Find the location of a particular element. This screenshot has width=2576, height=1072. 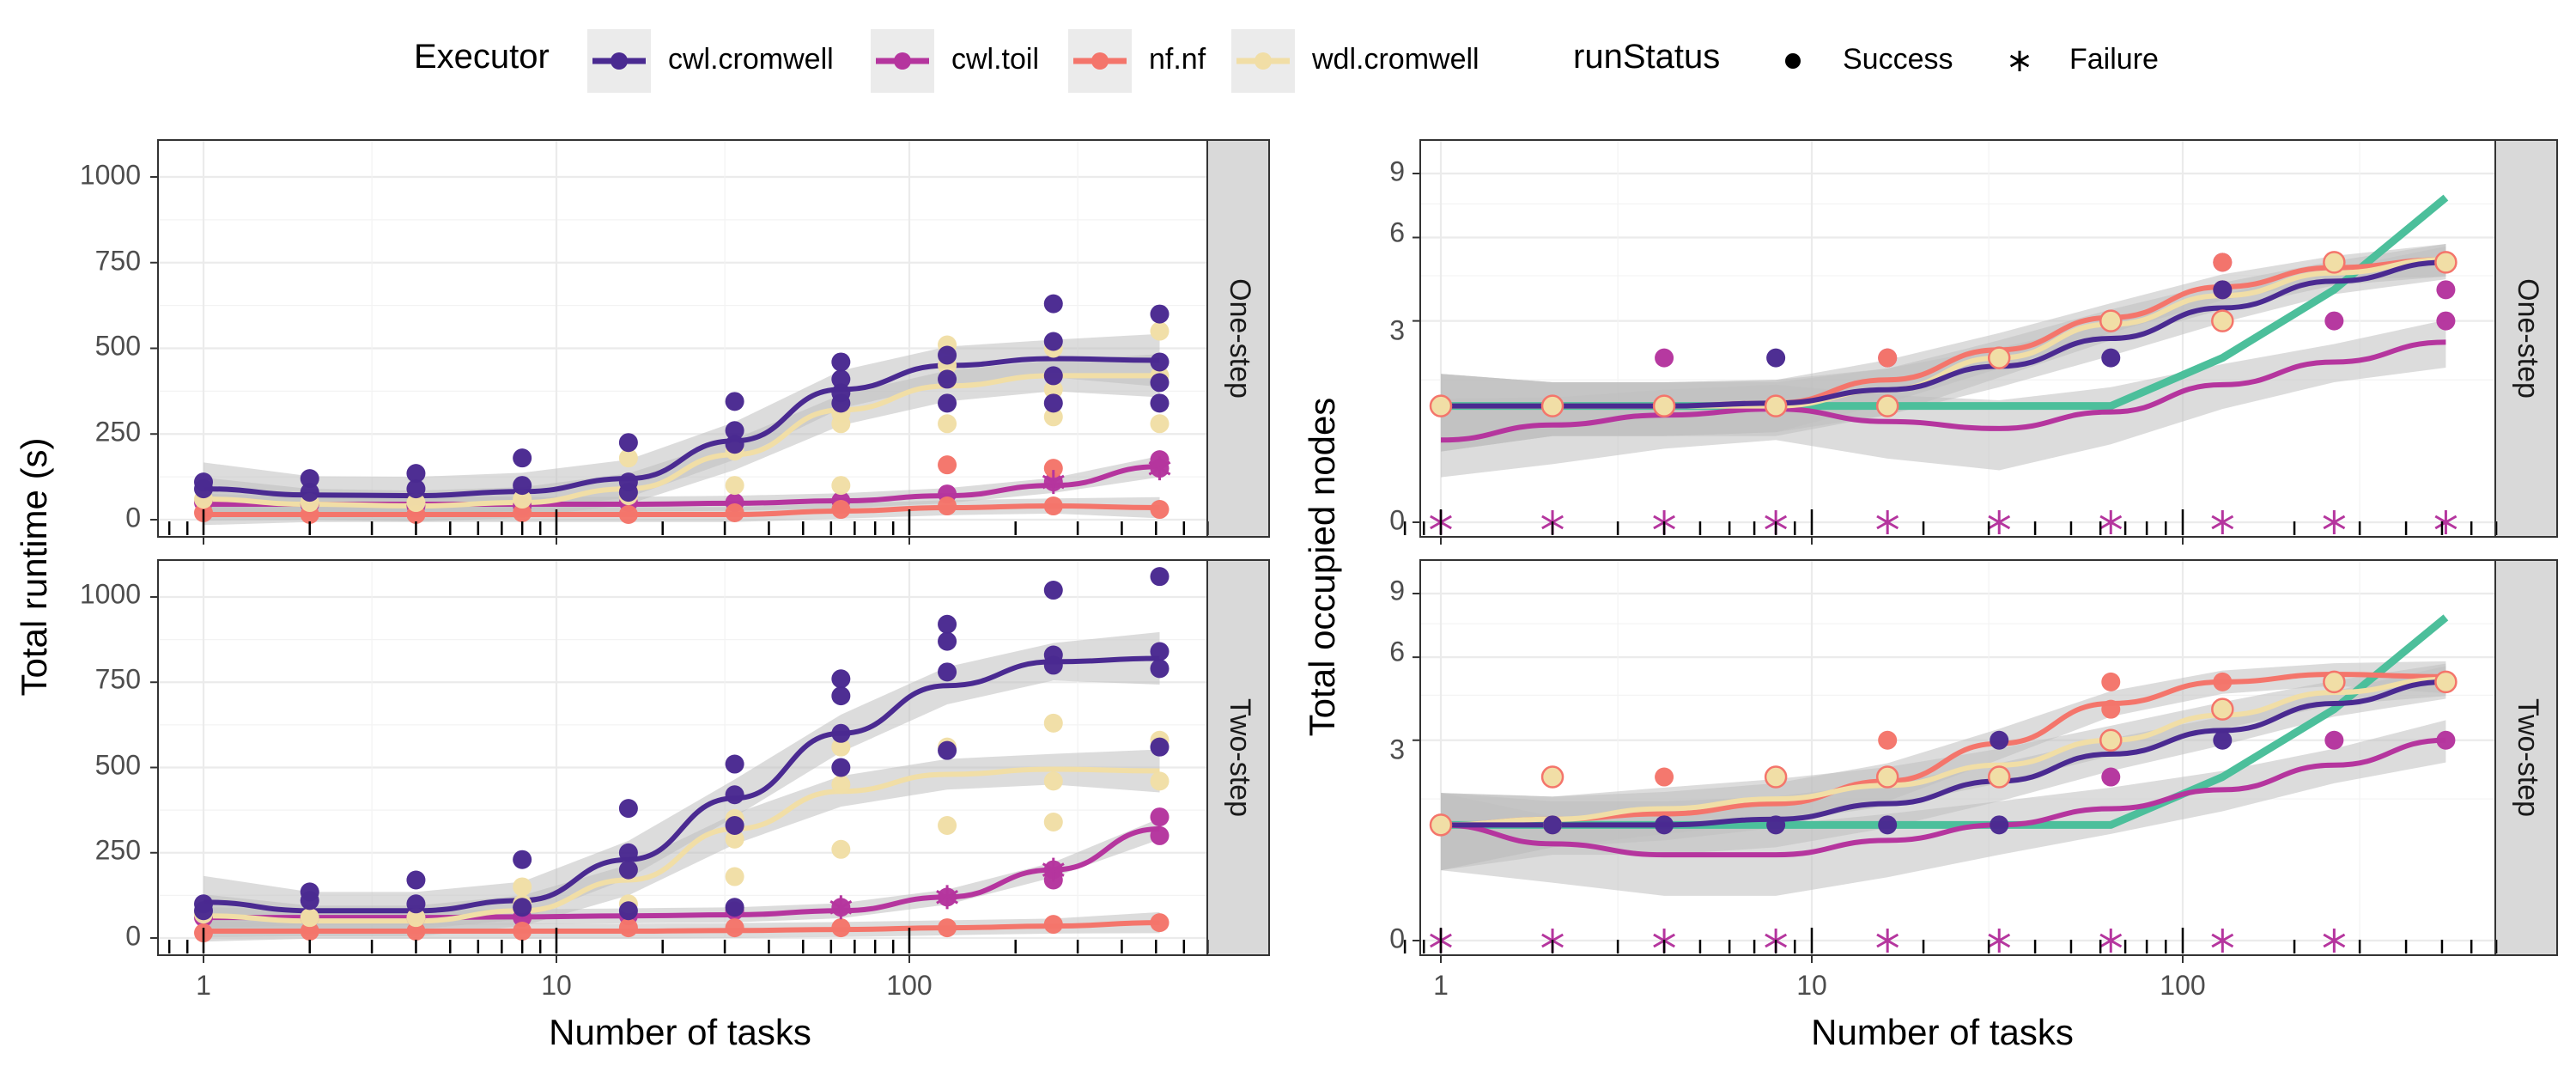

smooth-line-cwl-toil is located at coordinates (682, 873).